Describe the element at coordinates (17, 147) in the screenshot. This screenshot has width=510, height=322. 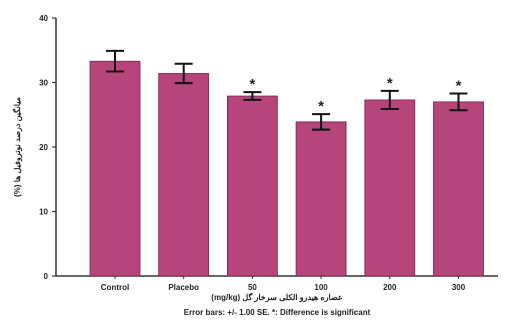
I see `y-axis-title: میانگین درصد نوتروفیل ها (%)` at that location.